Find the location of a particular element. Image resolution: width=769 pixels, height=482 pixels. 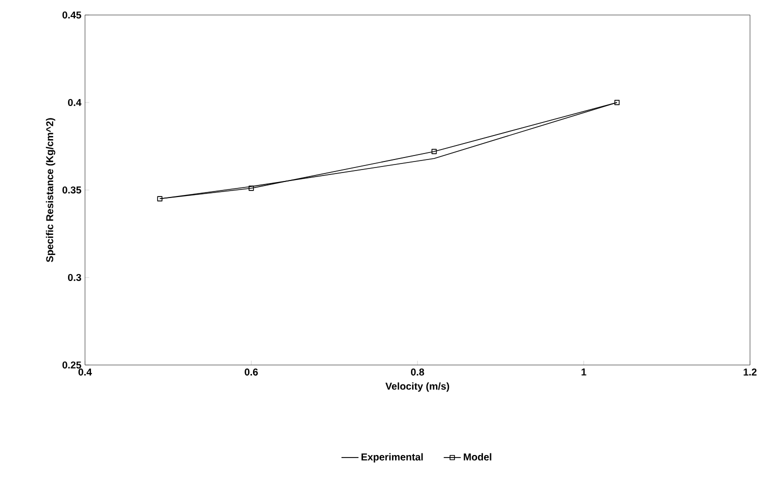

y-tick-label: 0.35 is located at coordinates (72, 190).